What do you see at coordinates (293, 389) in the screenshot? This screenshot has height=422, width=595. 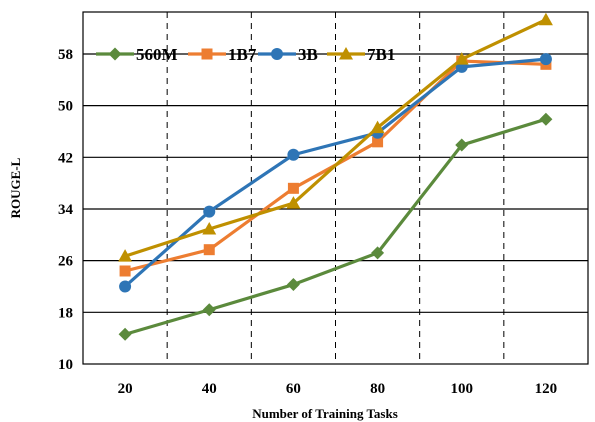 I see `x-tick-label: 60` at bounding box center [293, 389].